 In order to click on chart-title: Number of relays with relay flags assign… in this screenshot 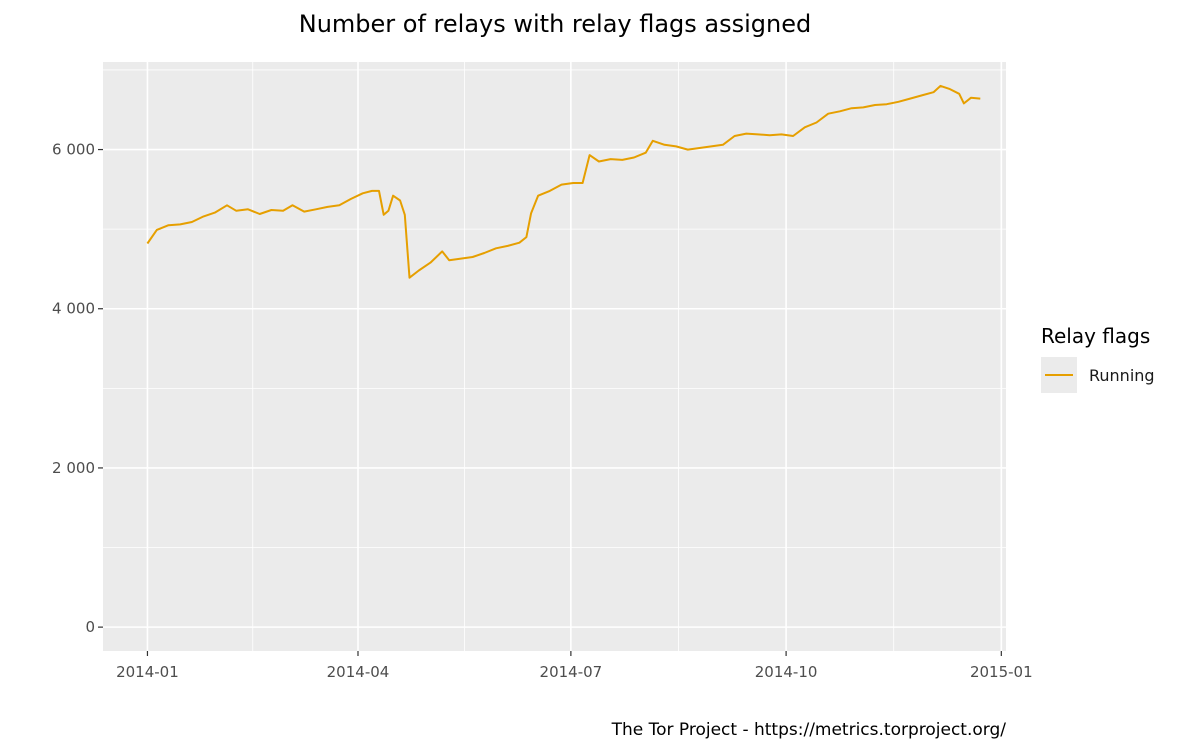, I will do `click(555, 24)`.